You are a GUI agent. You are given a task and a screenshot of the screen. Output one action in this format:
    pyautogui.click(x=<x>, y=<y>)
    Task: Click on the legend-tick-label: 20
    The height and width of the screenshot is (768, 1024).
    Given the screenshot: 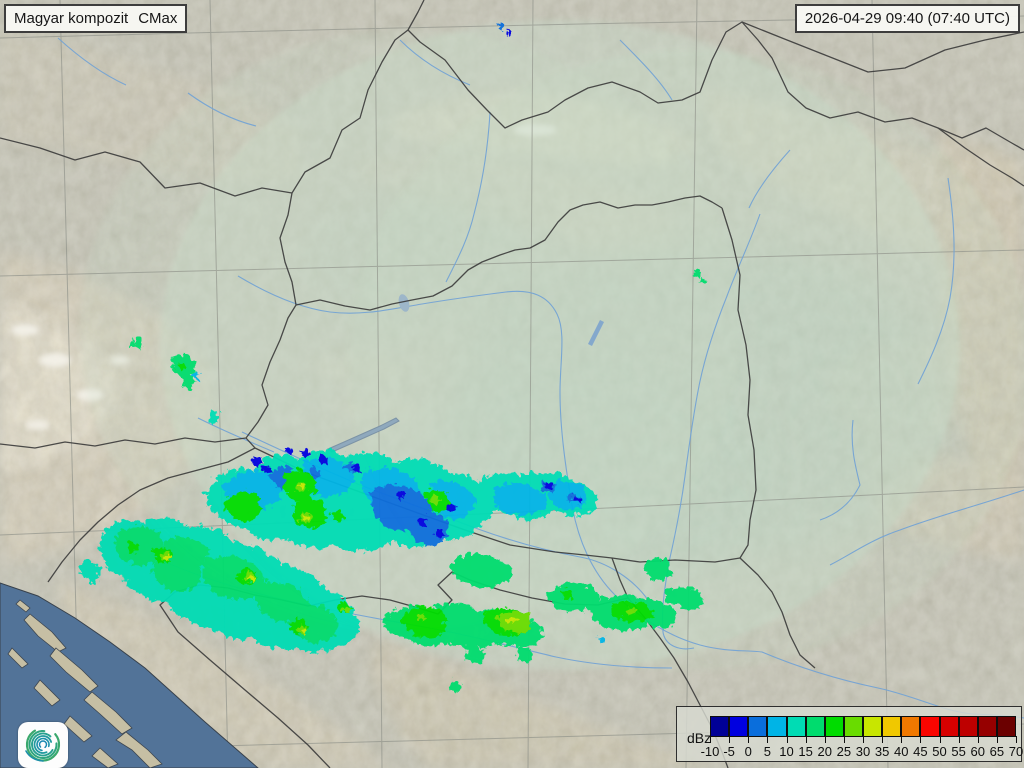 What is the action you would take?
    pyautogui.click(x=824, y=751)
    